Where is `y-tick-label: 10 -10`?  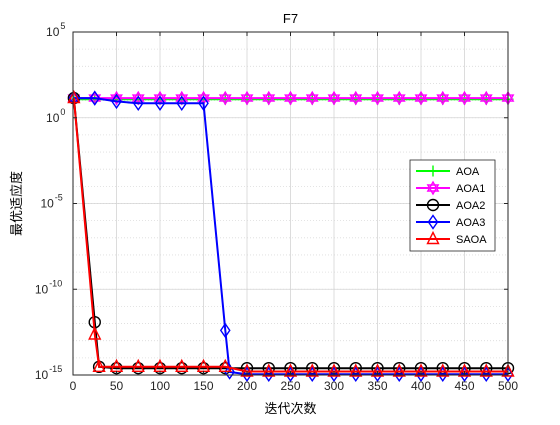 y-tick-label: 10 -10 is located at coordinates (48, 287).